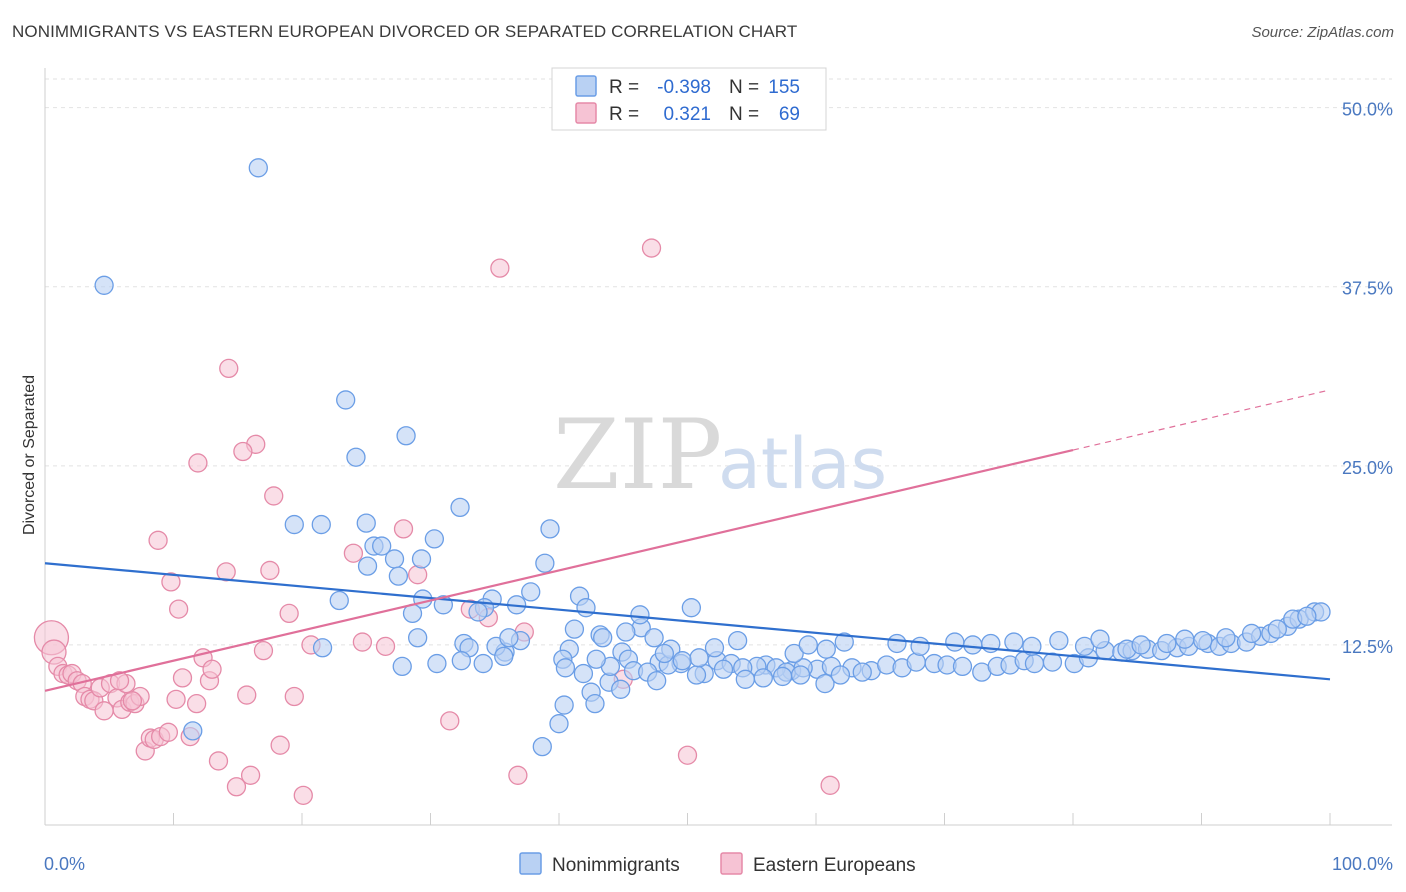 The image size is (1406, 892). What do you see at coordinates (720, 455) in the screenshot?
I see `watermark: ZIP atlas` at bounding box center [720, 455].